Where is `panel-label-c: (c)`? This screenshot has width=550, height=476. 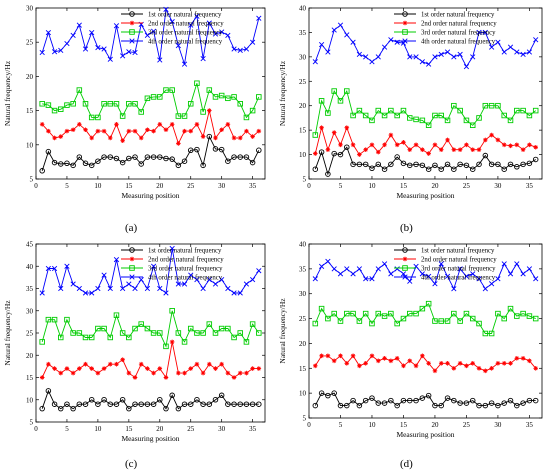 panel-label-c: (c) is located at coordinates (131, 464).